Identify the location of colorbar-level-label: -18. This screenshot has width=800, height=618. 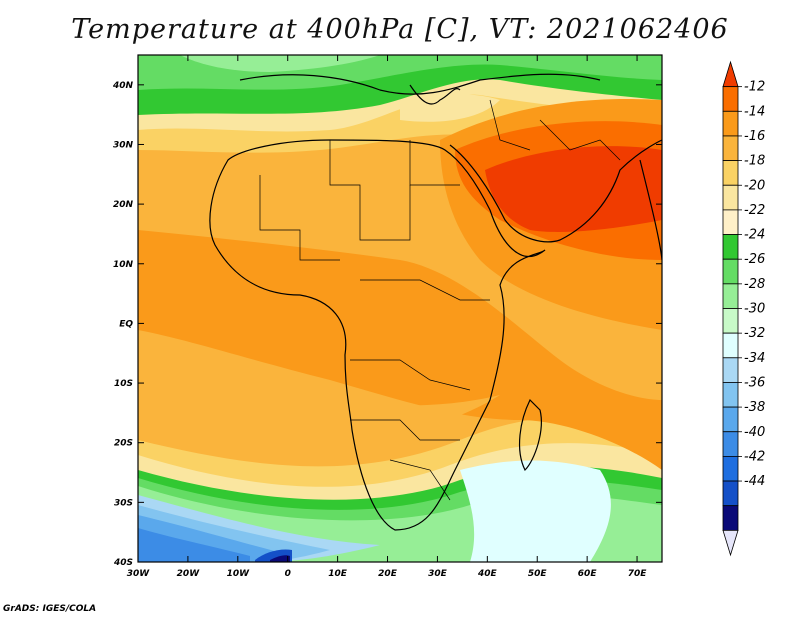
(754, 161).